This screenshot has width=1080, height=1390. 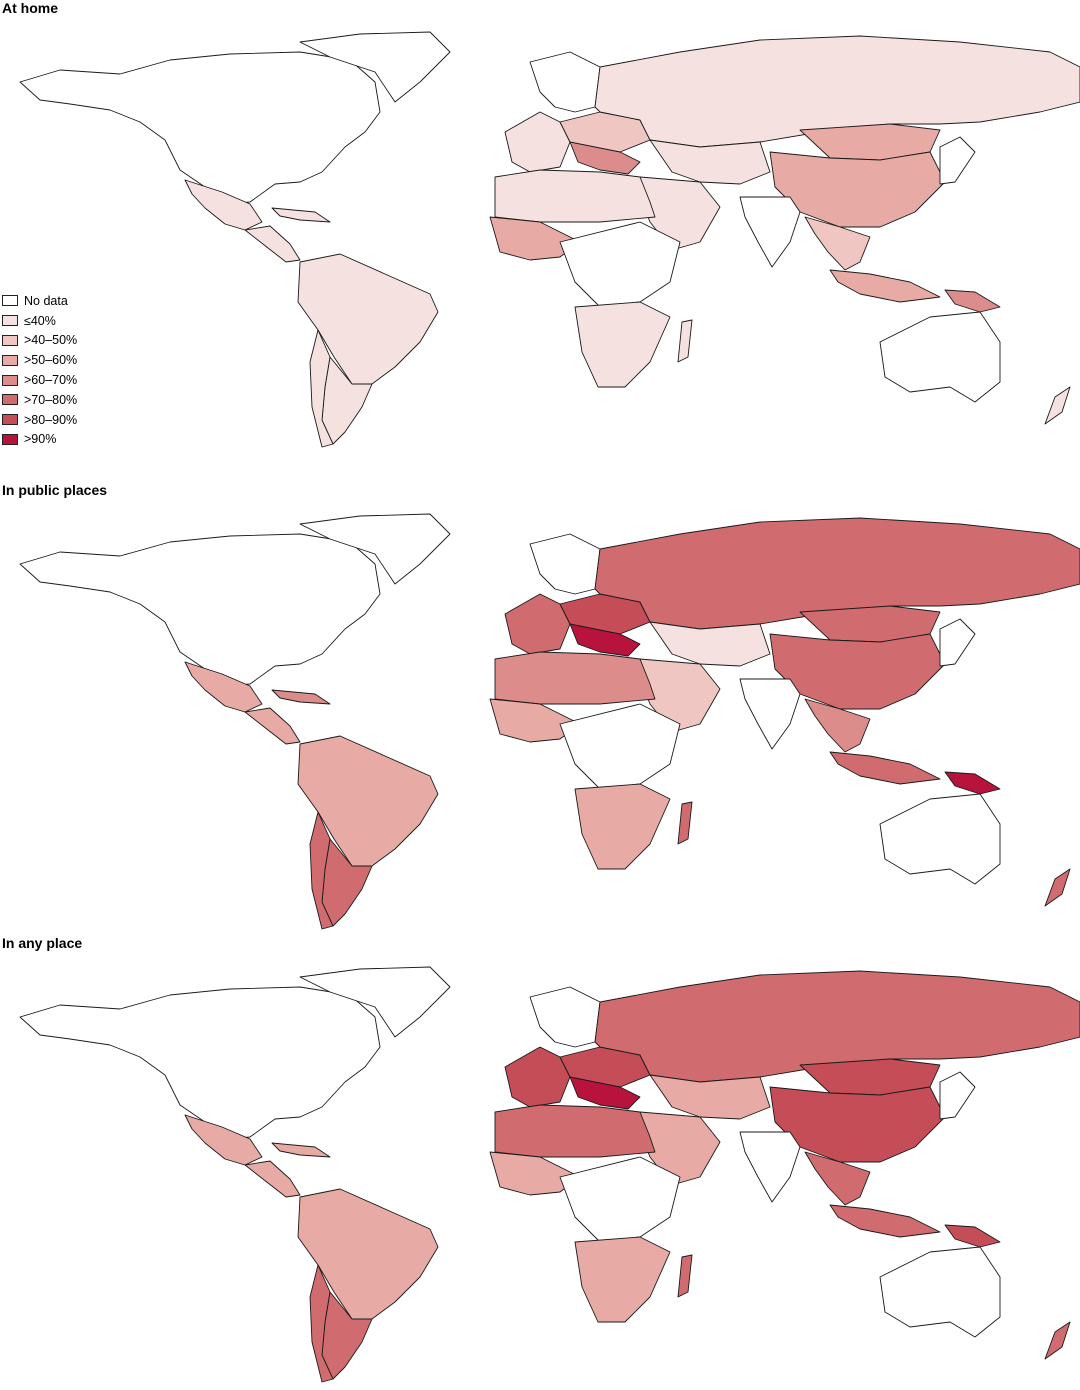 I want to click on legend-item-70-80: >70–80%, so click(x=39, y=400).